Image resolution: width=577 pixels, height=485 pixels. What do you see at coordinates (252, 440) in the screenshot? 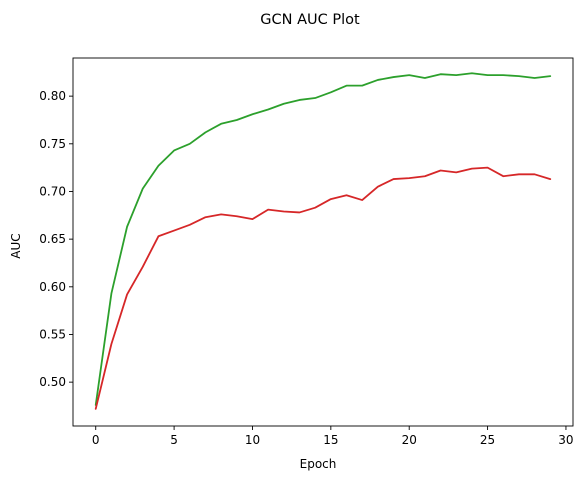
I see `x-tick-label: 10` at bounding box center [252, 440].